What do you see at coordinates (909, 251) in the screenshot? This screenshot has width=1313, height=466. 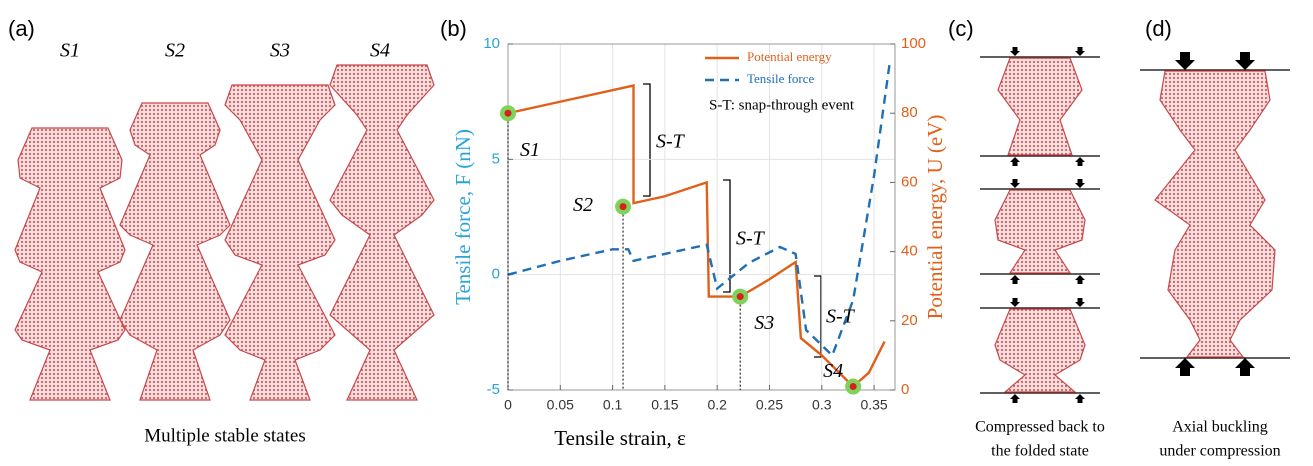 I see `y2-tick-label: 40` at bounding box center [909, 251].